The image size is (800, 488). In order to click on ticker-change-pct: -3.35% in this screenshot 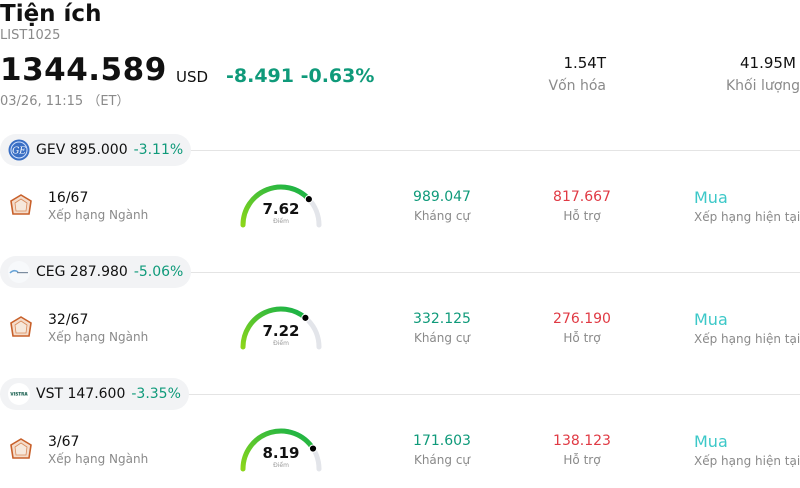, I will do `click(156, 394)`.